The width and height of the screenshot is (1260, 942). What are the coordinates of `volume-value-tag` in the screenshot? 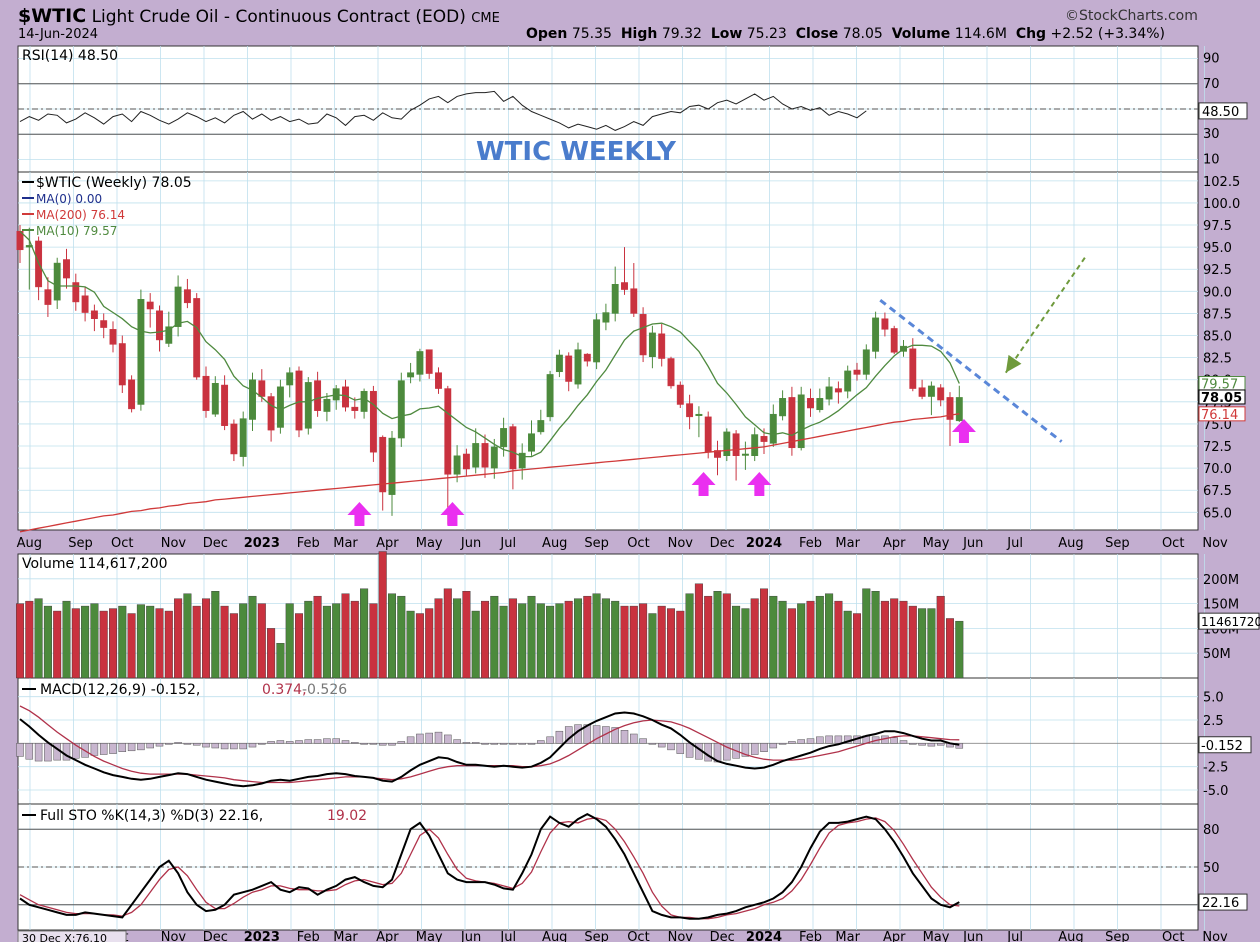 It's located at (1229, 621).